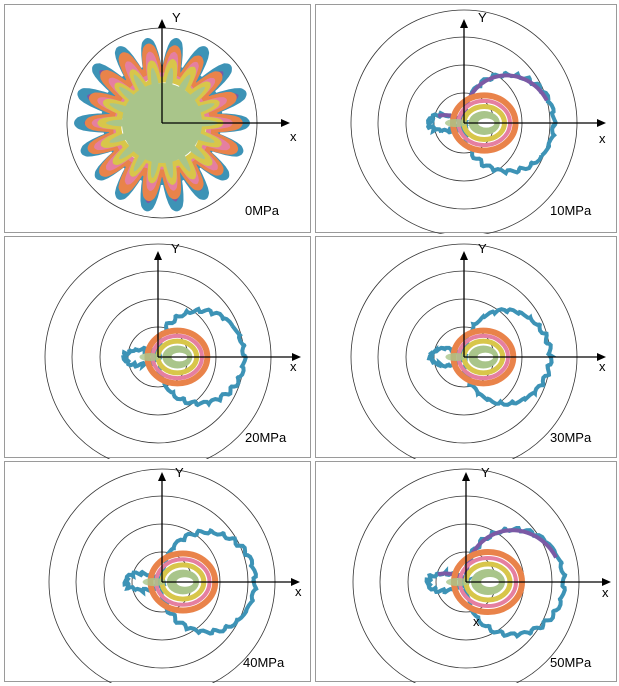 This screenshot has width=619, height=686. I want to click on star-yellow-series, so click(160, 122).